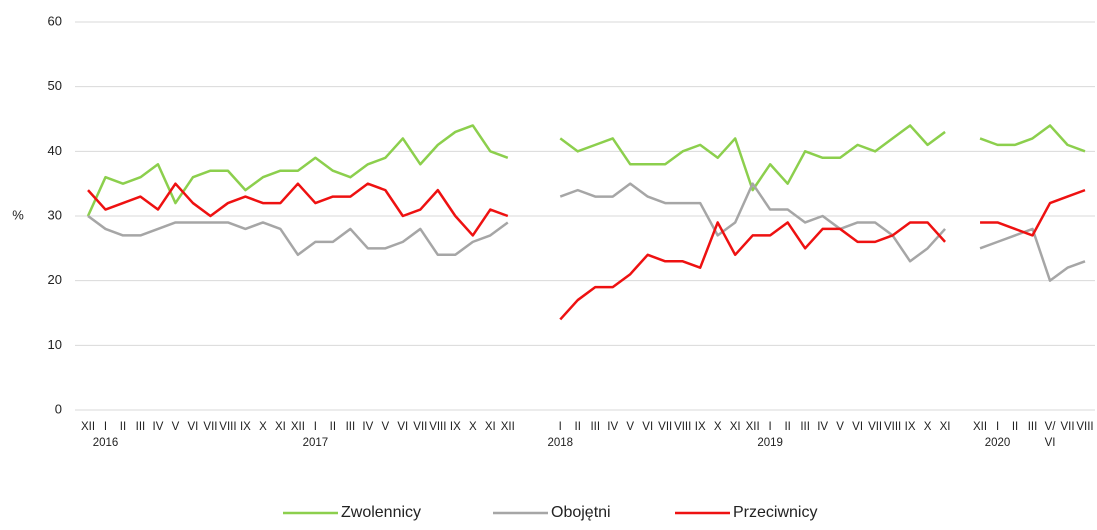 This screenshot has width=1097, height=530. I want to click on y-tick-label: 30, so click(55, 214).